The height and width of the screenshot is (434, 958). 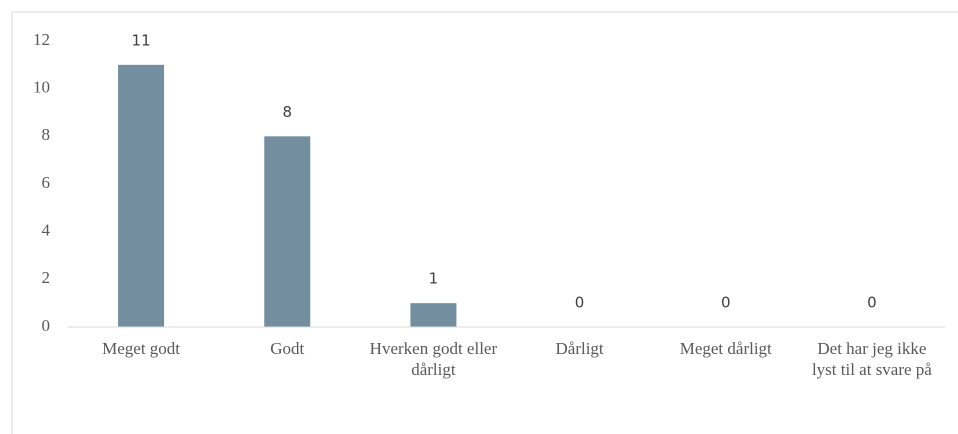 I want to click on x-tick-label: Det har jeg ikke lyst til at svare på, so click(x=871, y=359).